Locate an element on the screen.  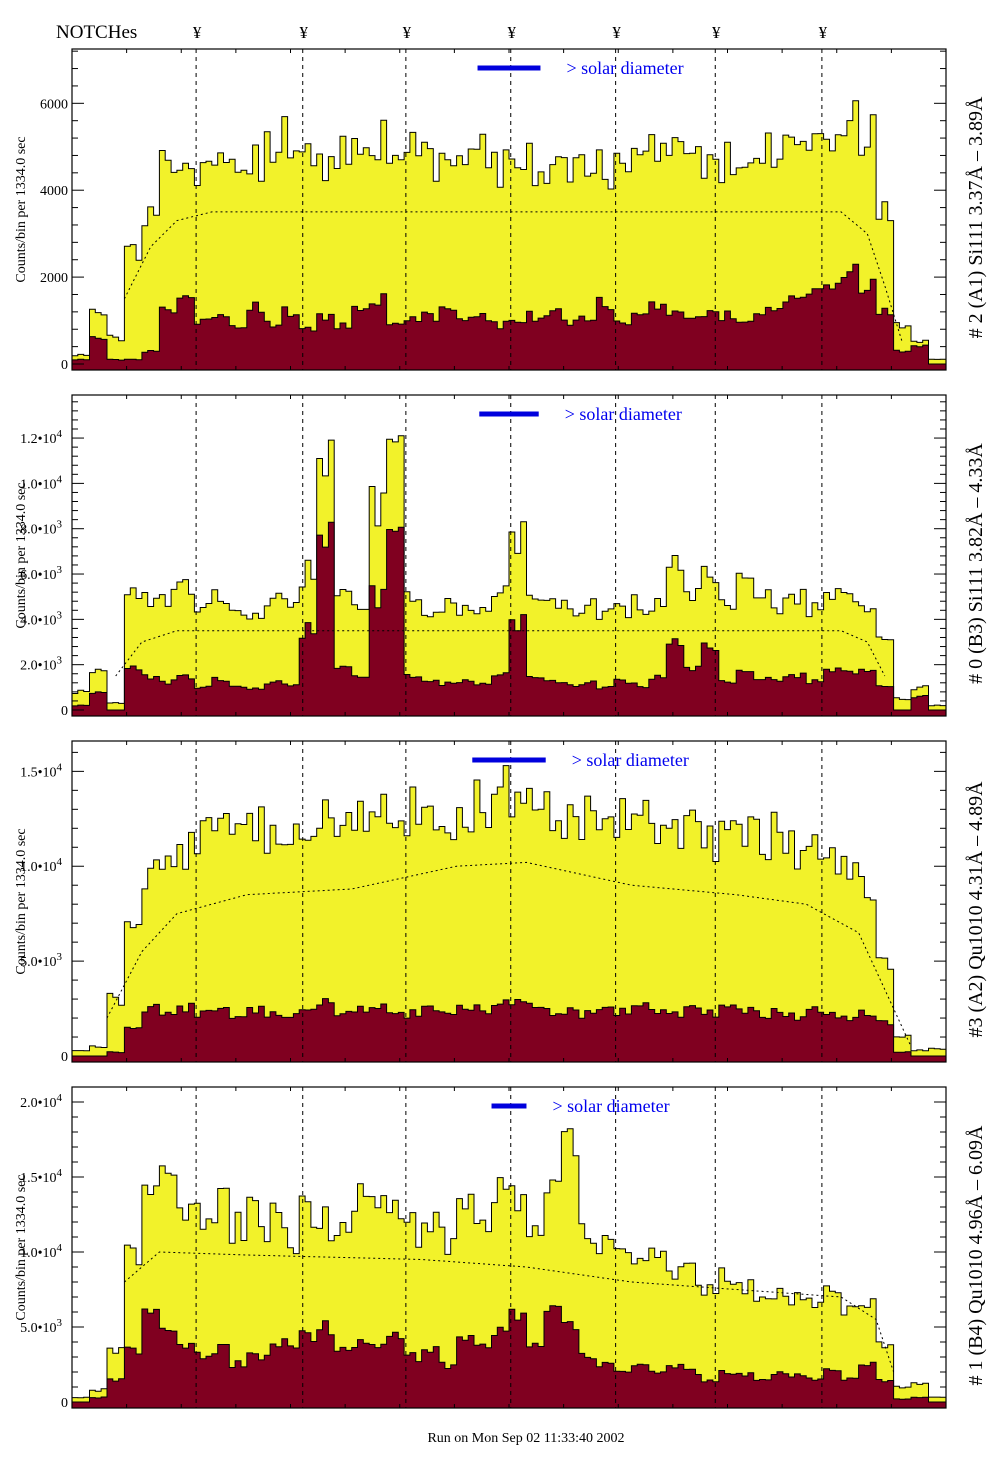
y-tick-label: 4000 is located at coordinates (54, 191).